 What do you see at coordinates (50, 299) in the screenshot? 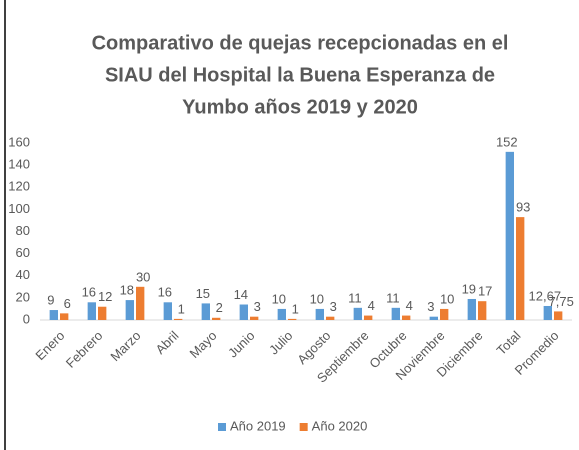
I see `data-label: 9` at bounding box center [50, 299].